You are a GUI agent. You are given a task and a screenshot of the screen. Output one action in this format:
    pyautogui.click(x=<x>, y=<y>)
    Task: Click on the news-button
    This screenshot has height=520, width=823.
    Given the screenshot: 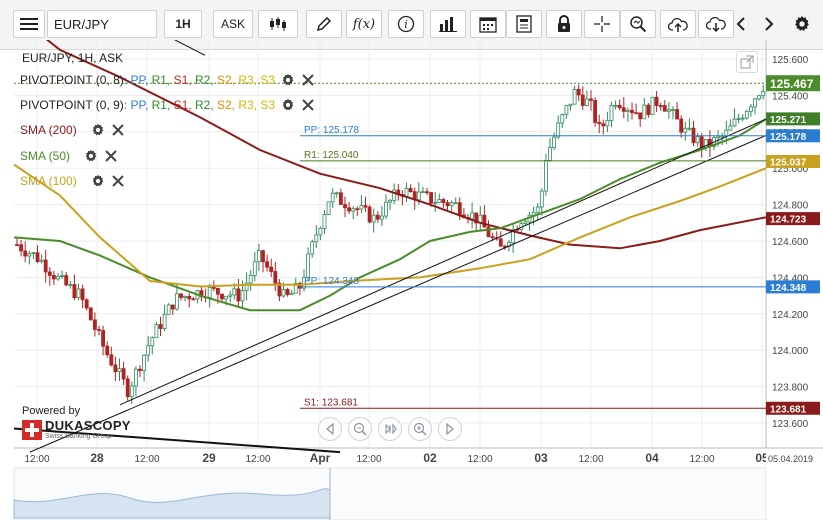 What is the action you would take?
    pyautogui.click(x=524, y=24)
    